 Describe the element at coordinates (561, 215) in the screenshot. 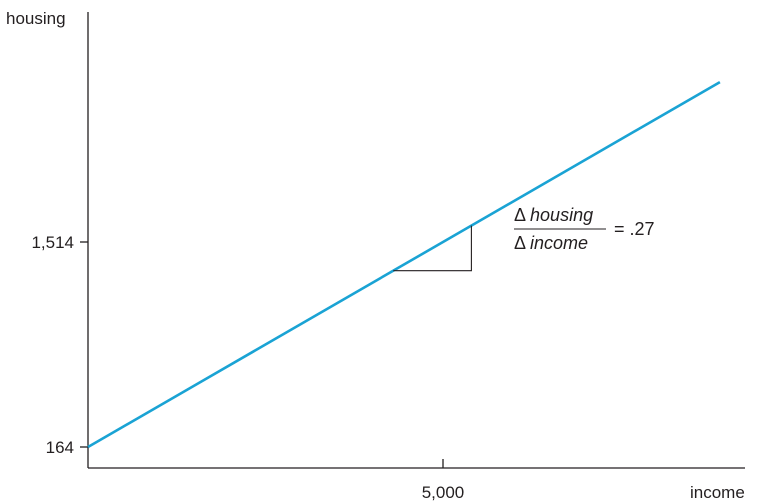

I see `numerator-var: housing` at that location.